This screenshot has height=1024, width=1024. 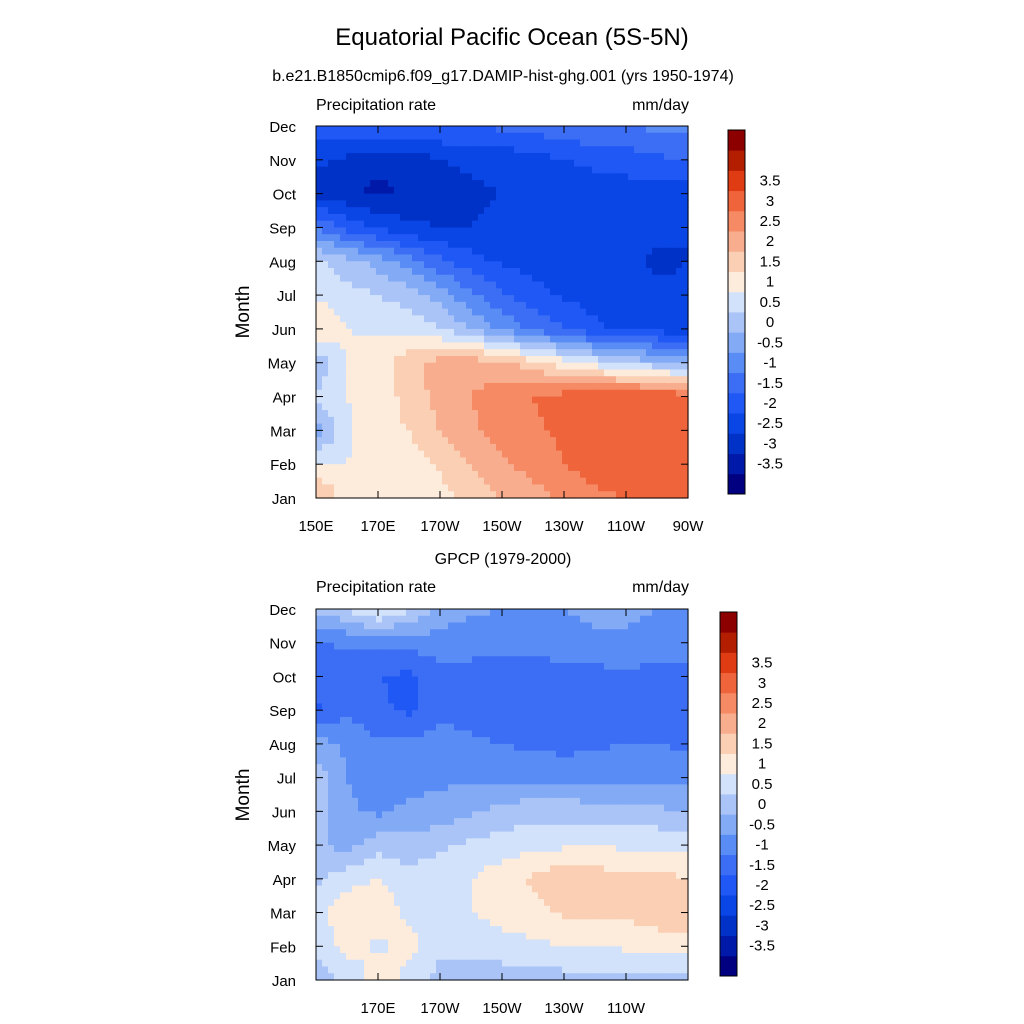 I want to click on panel-top-colorbar: -3.5-3-2.5-2-1.5-1-0.500.511.522.533.5, so click(x=755, y=312).